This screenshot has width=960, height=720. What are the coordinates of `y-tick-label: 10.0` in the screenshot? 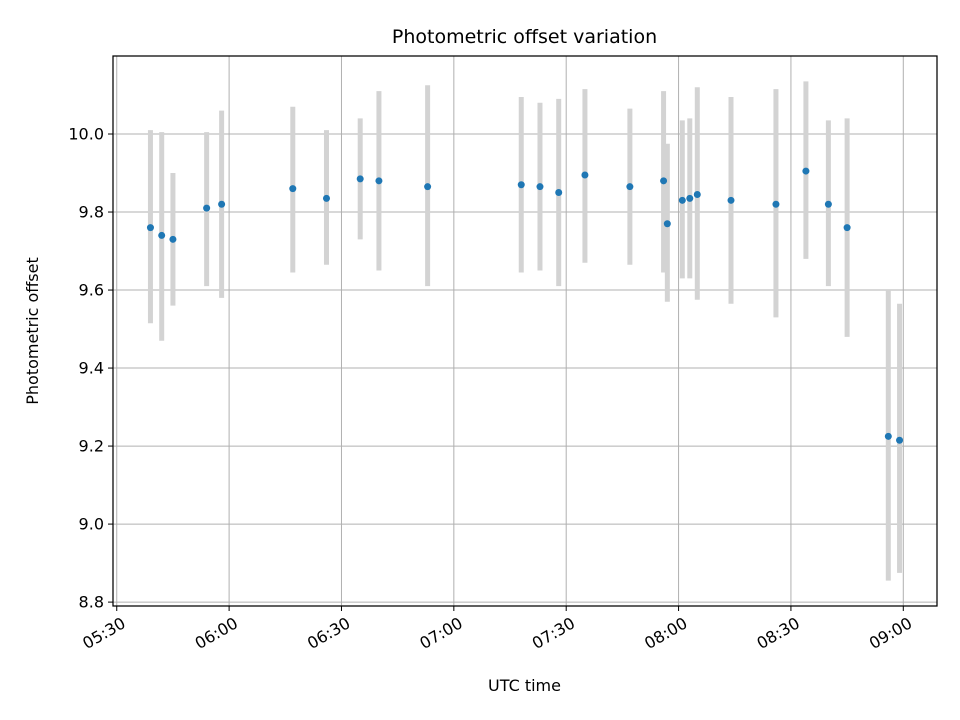 It's located at (86, 134).